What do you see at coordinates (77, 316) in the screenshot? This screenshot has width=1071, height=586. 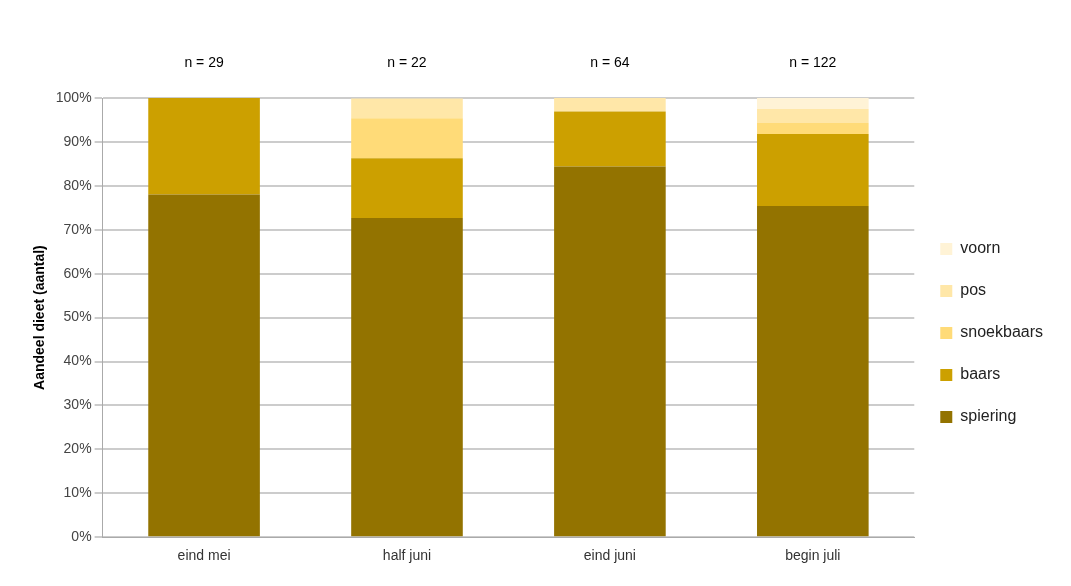 I see `y-tick-label: 50%` at bounding box center [77, 316].